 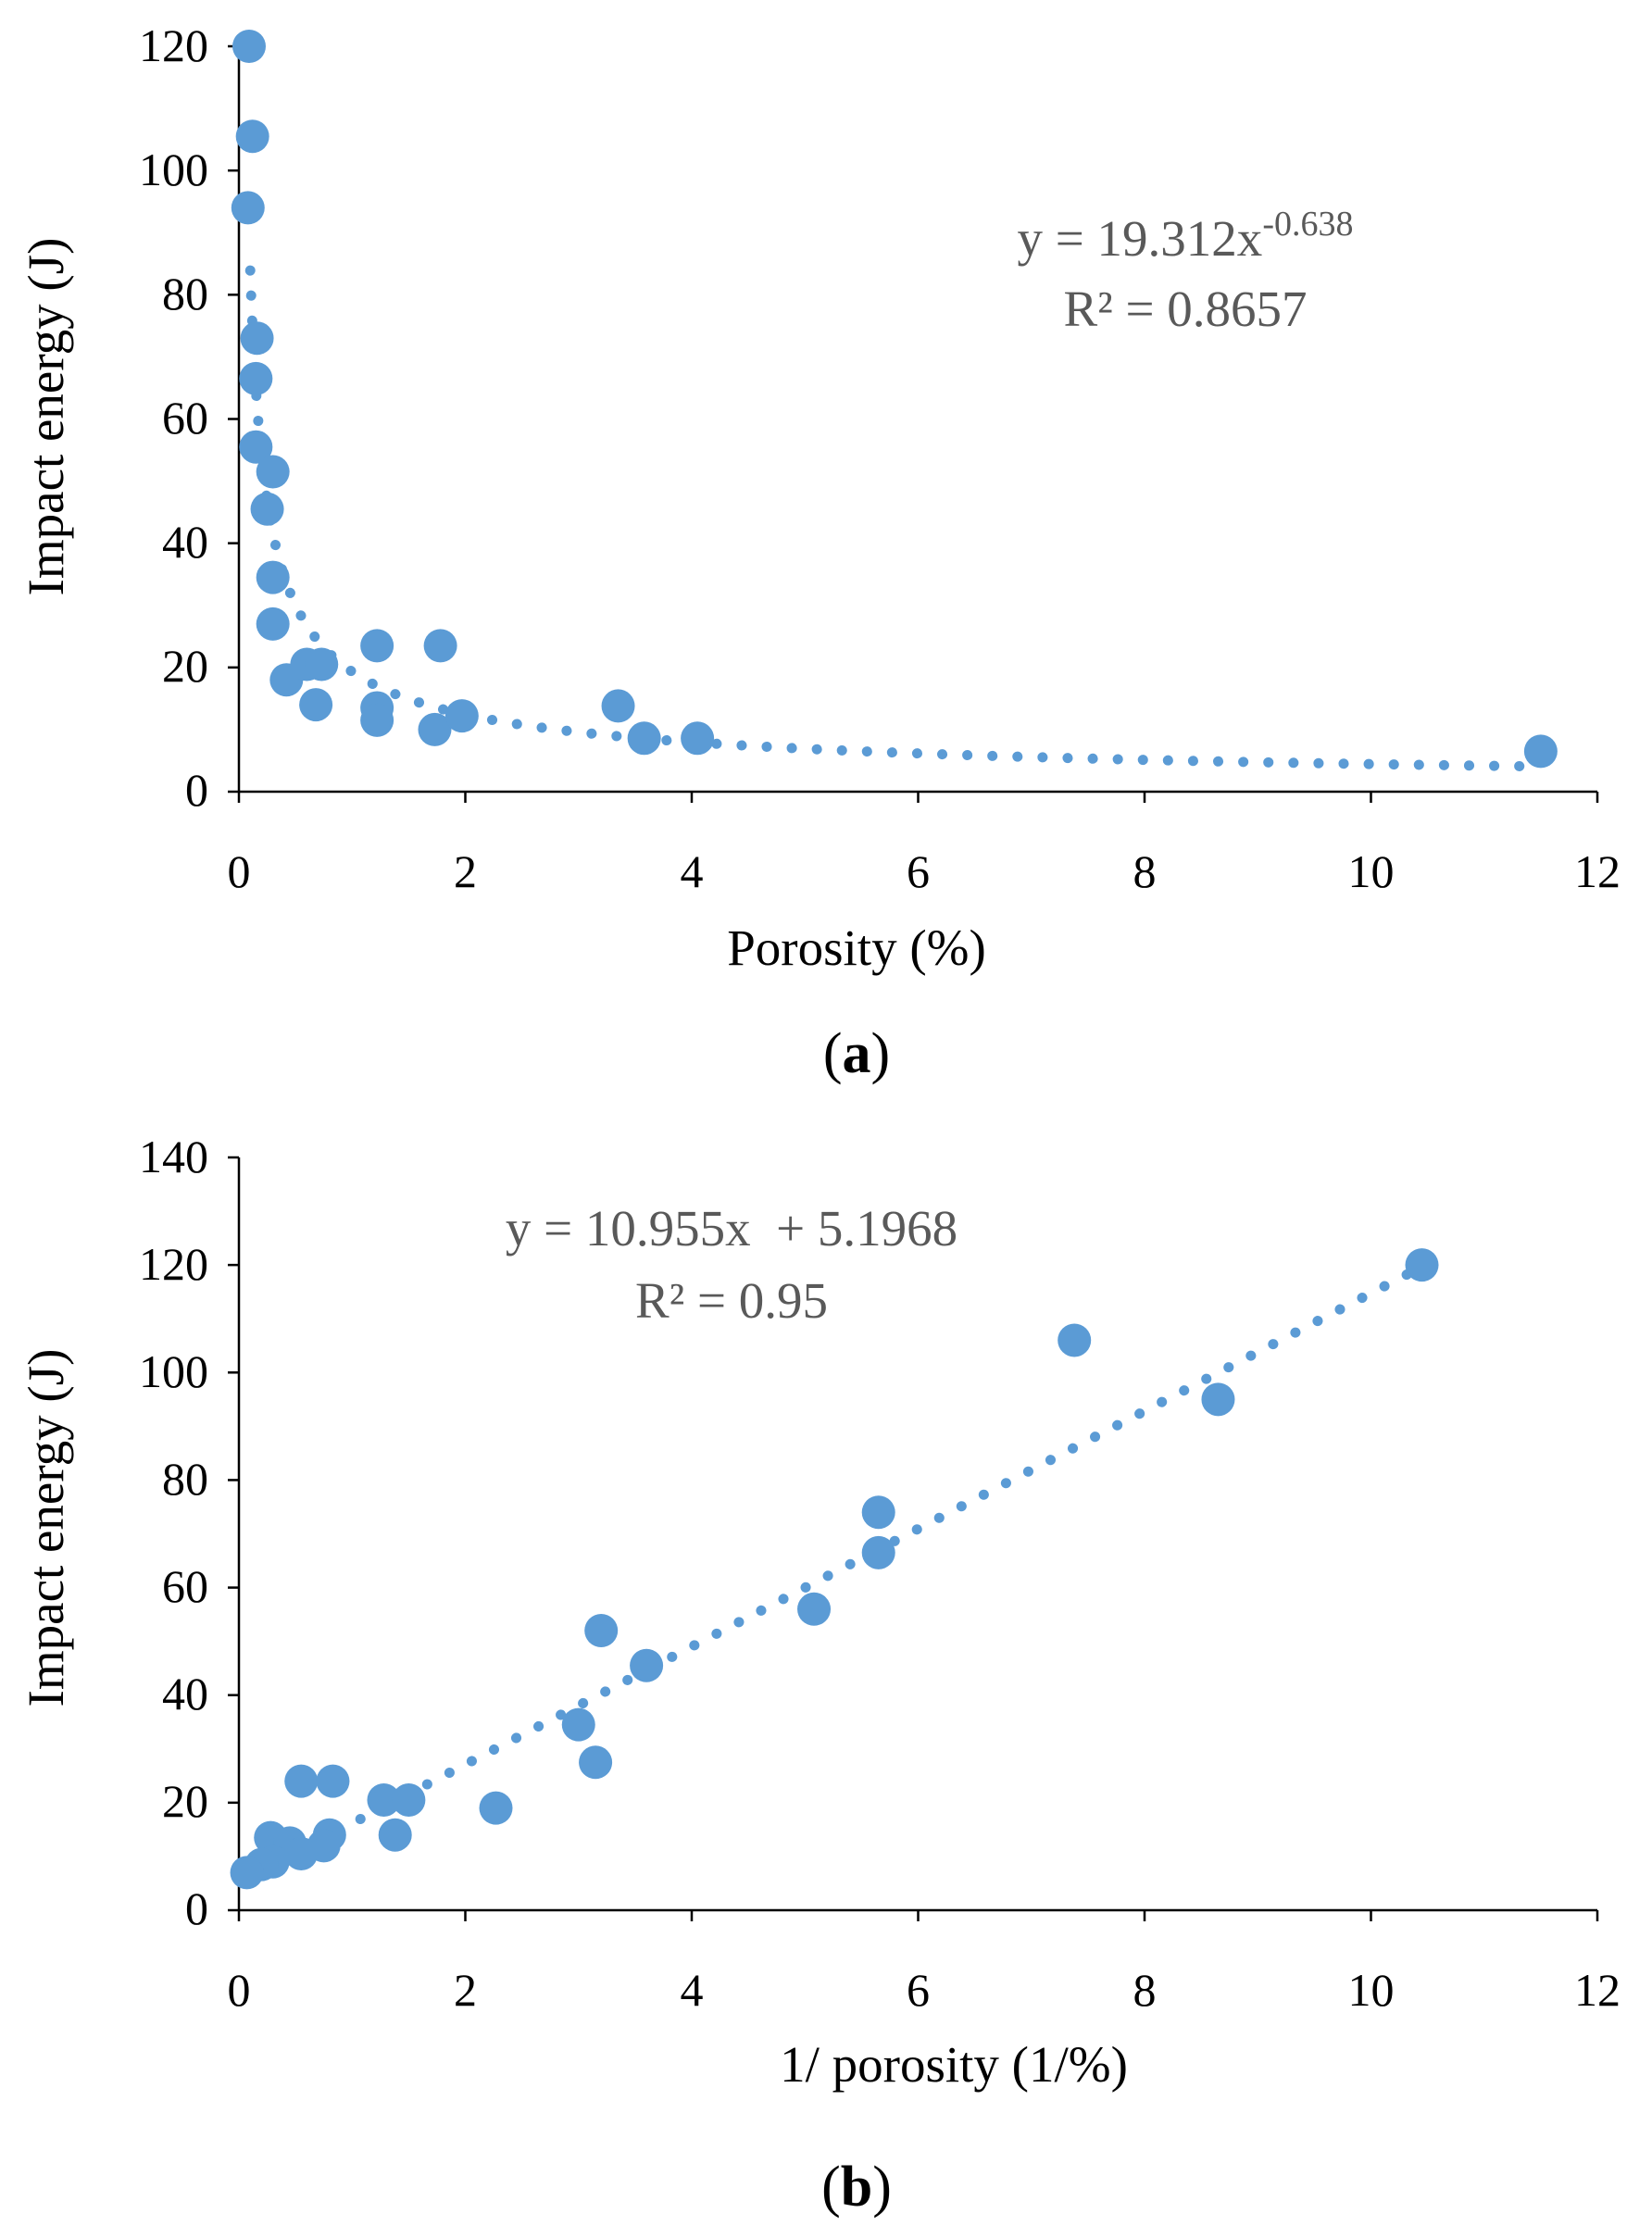 What do you see at coordinates (46, 1528) in the screenshot?
I see `chart-b-y-axis-title: Impact energy (J)` at bounding box center [46, 1528].